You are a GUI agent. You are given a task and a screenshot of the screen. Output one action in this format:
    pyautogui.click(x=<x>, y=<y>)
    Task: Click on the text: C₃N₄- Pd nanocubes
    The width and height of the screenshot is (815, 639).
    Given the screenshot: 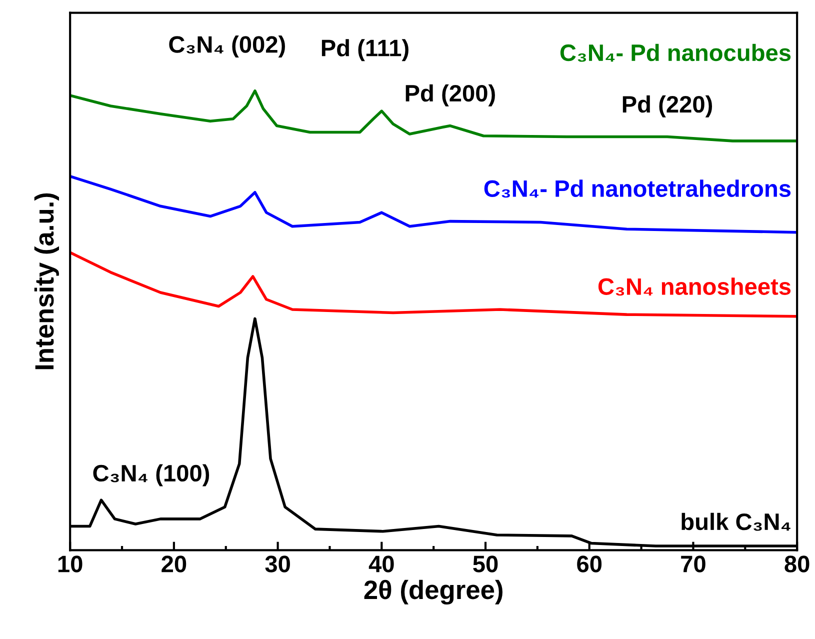 What is the action you would take?
    pyautogui.click(x=675, y=53)
    